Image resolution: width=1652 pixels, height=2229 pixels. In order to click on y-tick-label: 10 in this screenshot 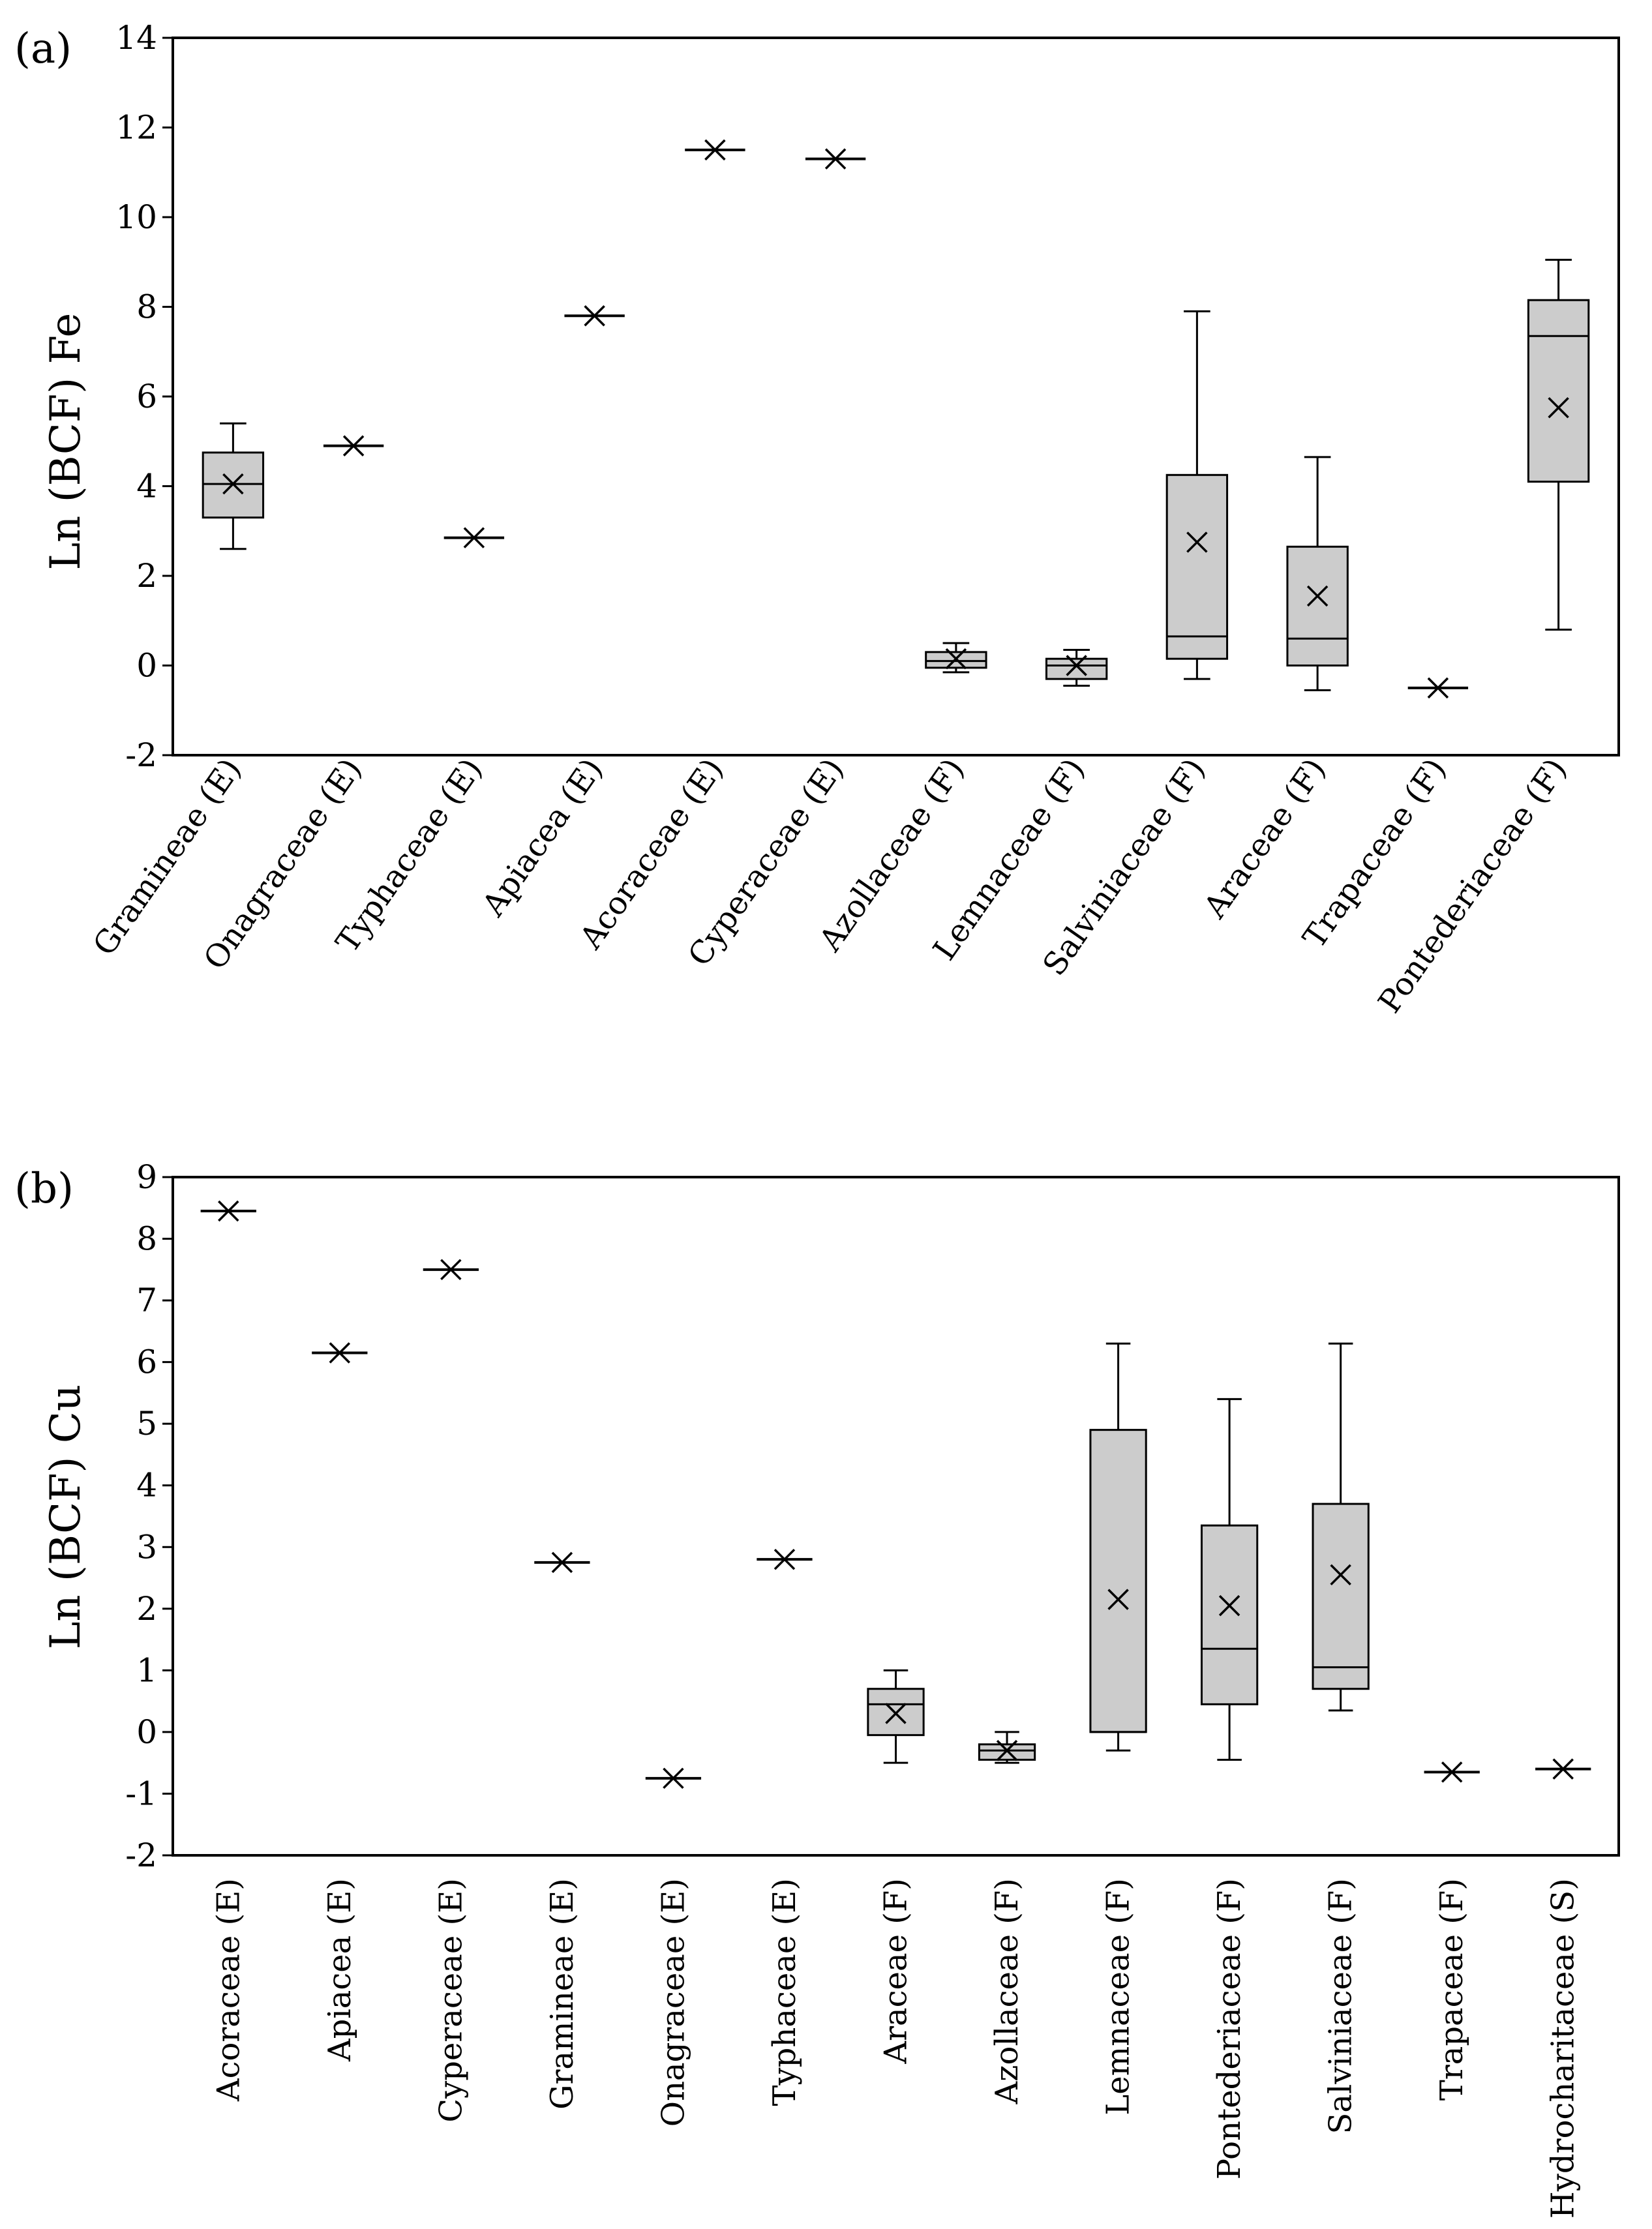, I will do `click(136, 217)`.